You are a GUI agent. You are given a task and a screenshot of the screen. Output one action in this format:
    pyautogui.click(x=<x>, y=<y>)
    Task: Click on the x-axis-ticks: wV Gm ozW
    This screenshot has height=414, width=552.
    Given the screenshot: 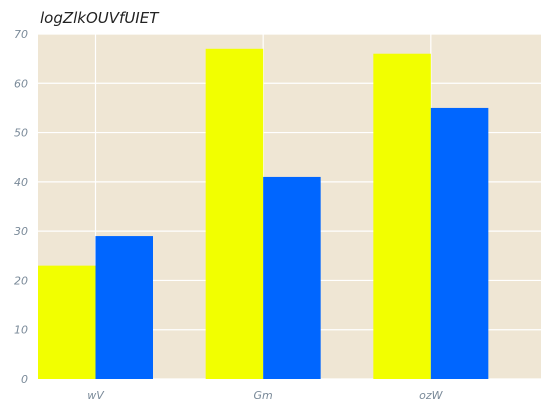 What is the action you would take?
    pyautogui.click(x=265, y=395)
    